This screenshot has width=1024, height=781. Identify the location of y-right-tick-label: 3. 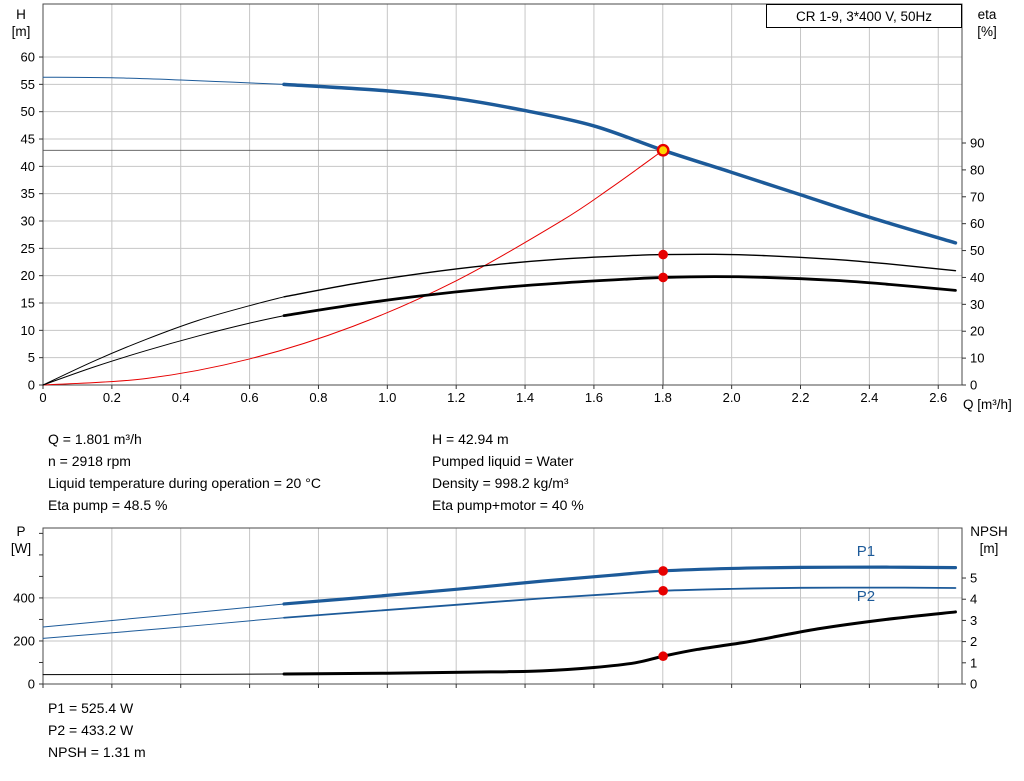
(973, 620).